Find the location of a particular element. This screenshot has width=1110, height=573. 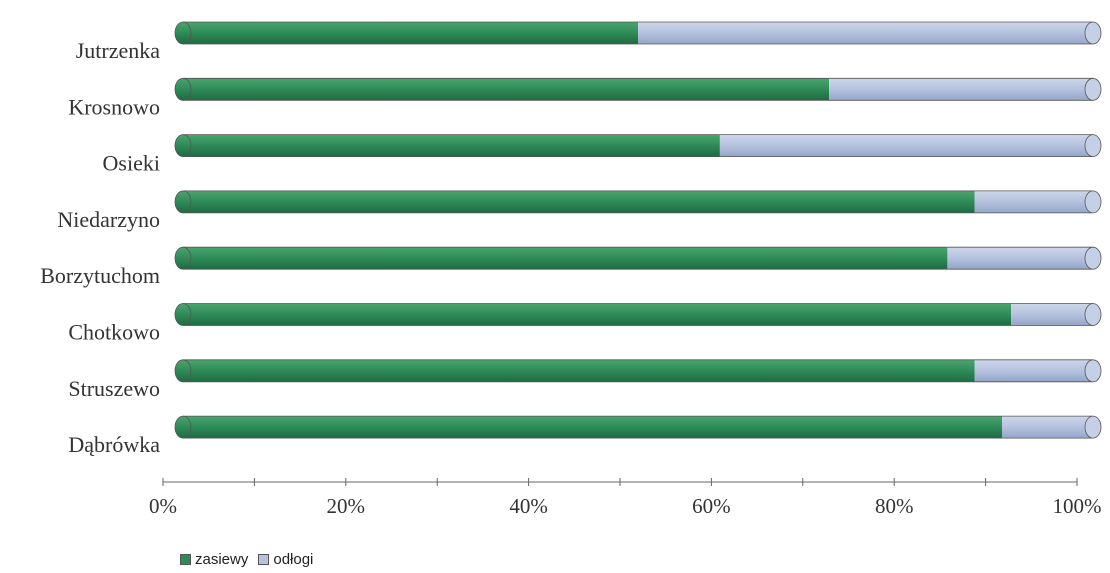

bar-left-cap-jutrzenka is located at coordinates (183, 33).